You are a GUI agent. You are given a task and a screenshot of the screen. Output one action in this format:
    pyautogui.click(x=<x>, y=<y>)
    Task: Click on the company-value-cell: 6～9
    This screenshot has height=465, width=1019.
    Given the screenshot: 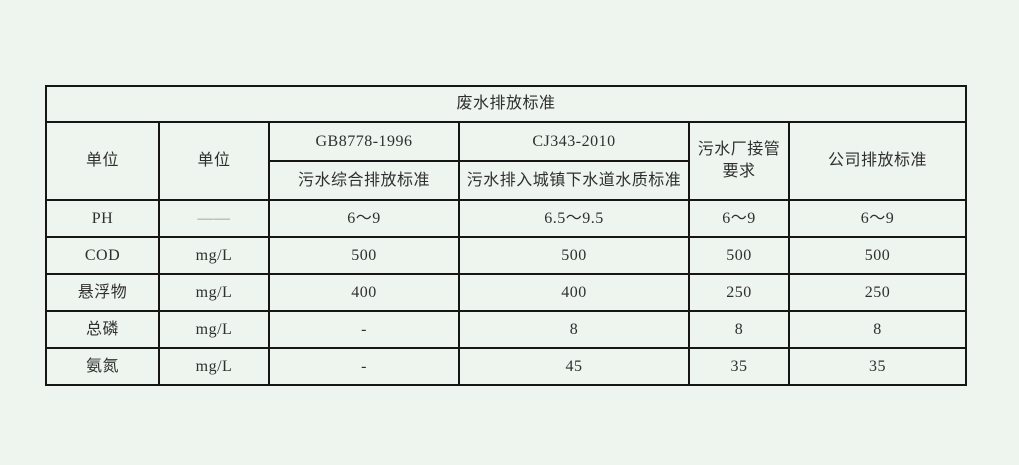 What is the action you would take?
    pyautogui.click(x=877, y=218)
    